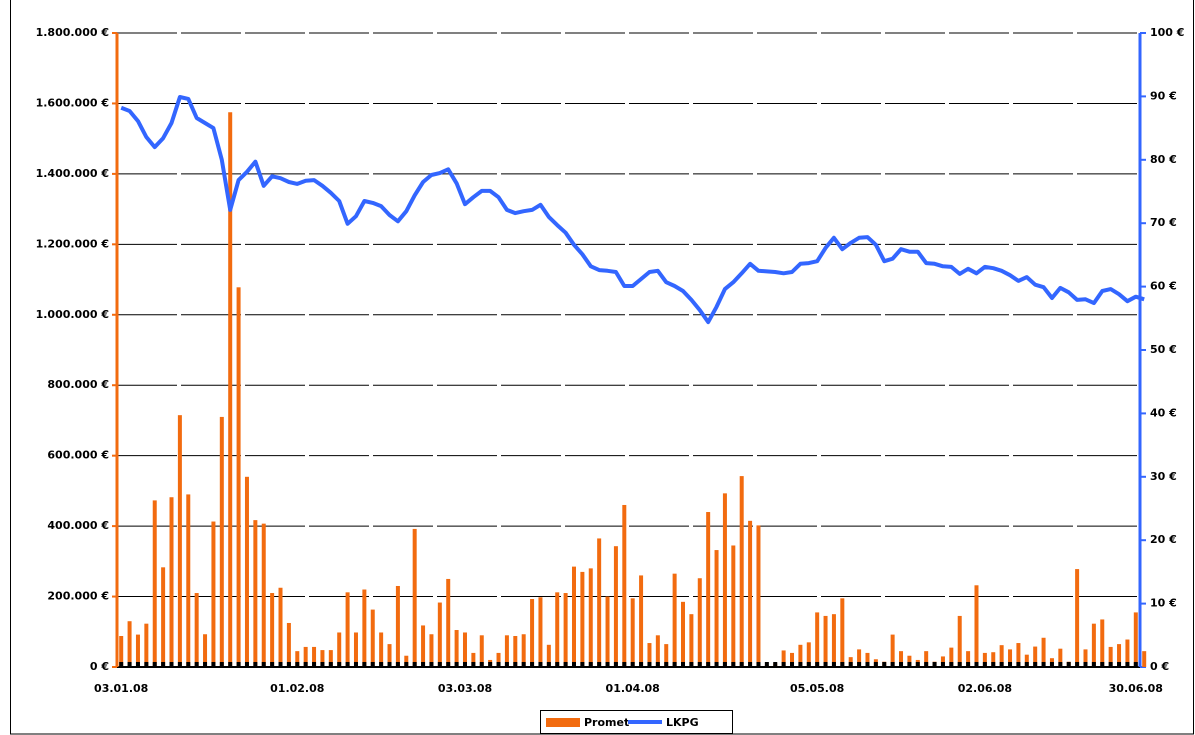 This screenshot has height=735, width=1195. Describe the element at coordinates (1163, 159) in the screenshot. I see `y2-tick-label: 80 €` at that location.